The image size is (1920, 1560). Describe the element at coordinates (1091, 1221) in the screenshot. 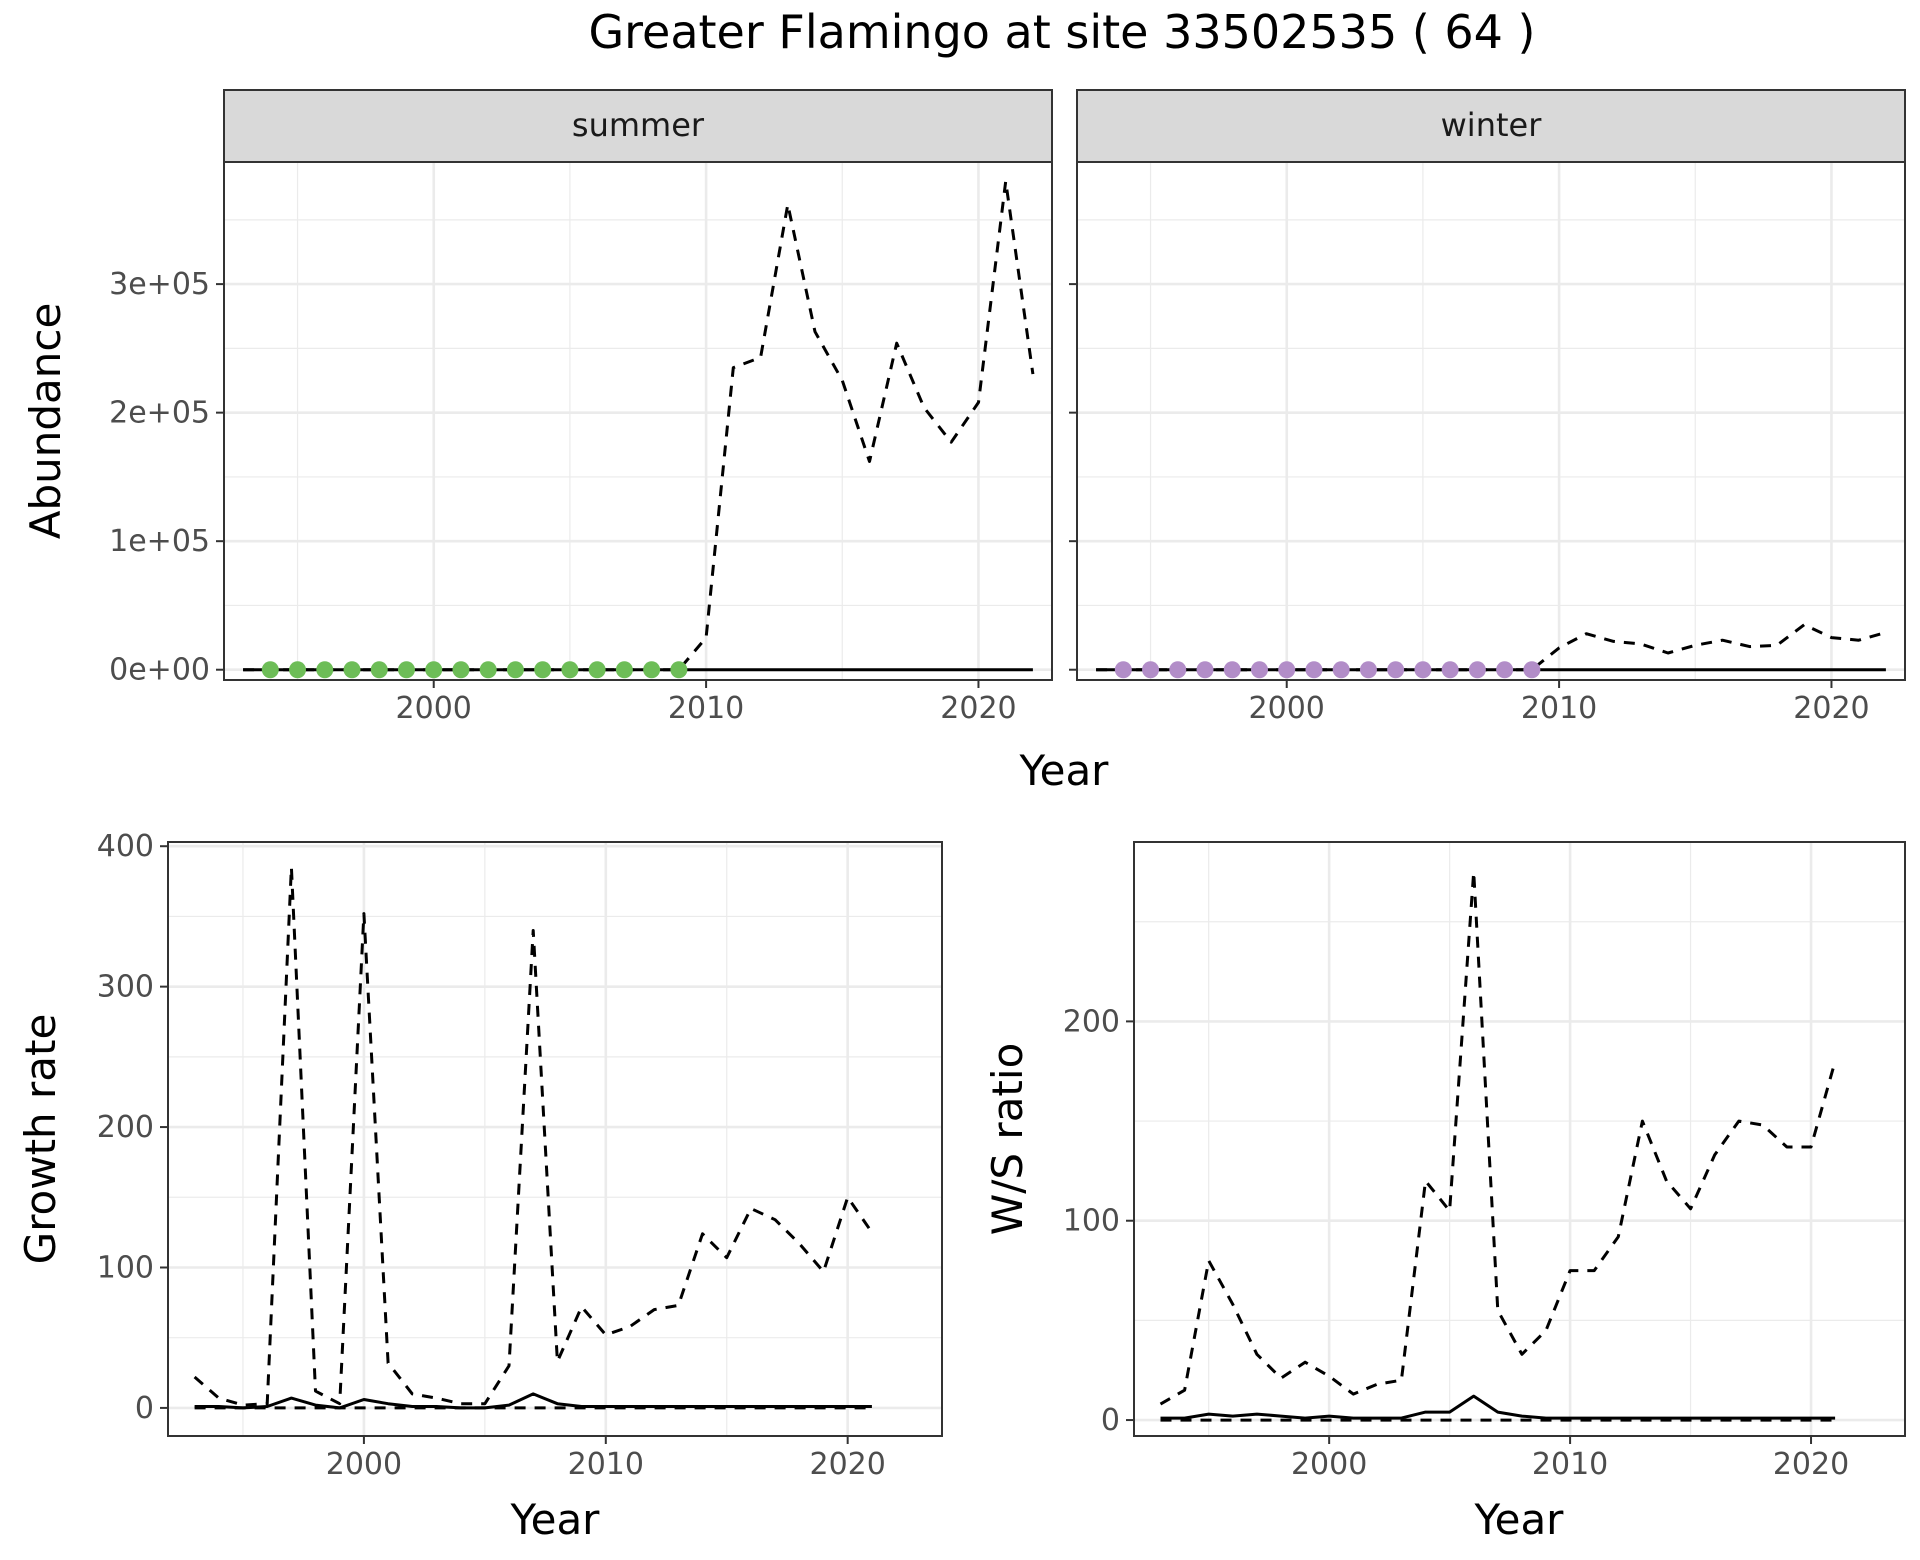

I see `ratio-y-tick-label: 100` at that location.